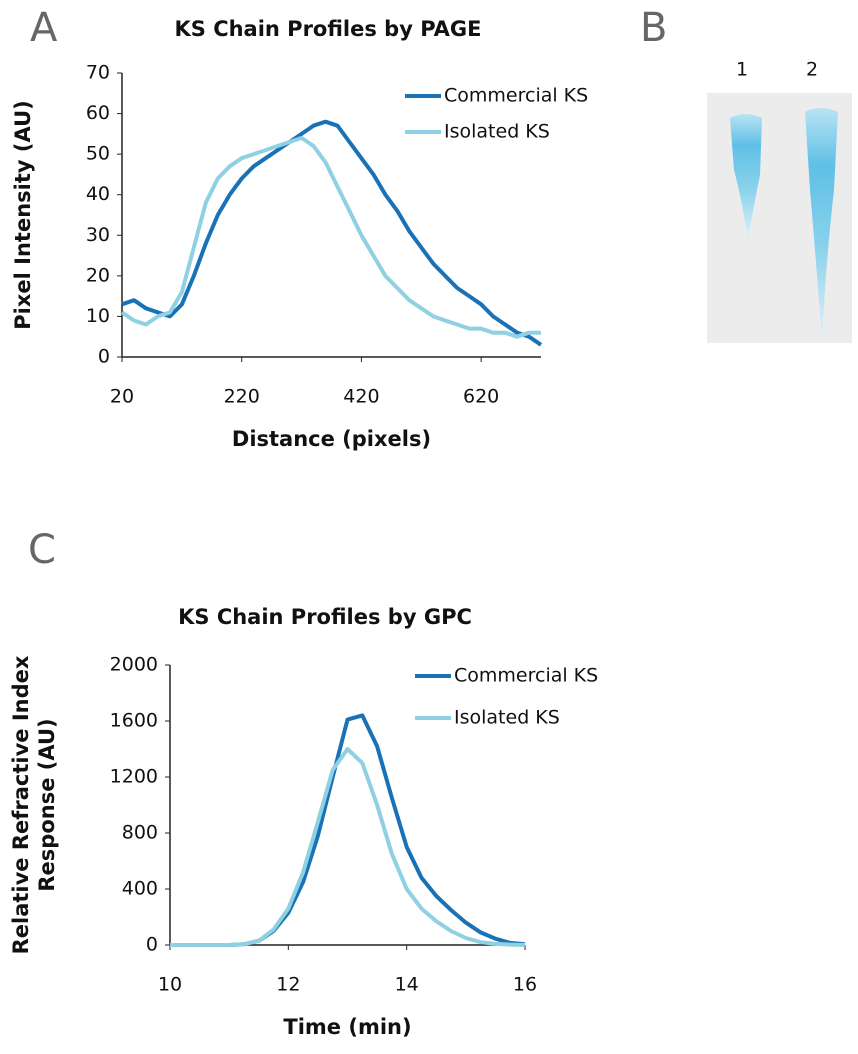 This screenshot has height=1054, width=858. I want to click on x-tick-label: 620, so click(481, 397).